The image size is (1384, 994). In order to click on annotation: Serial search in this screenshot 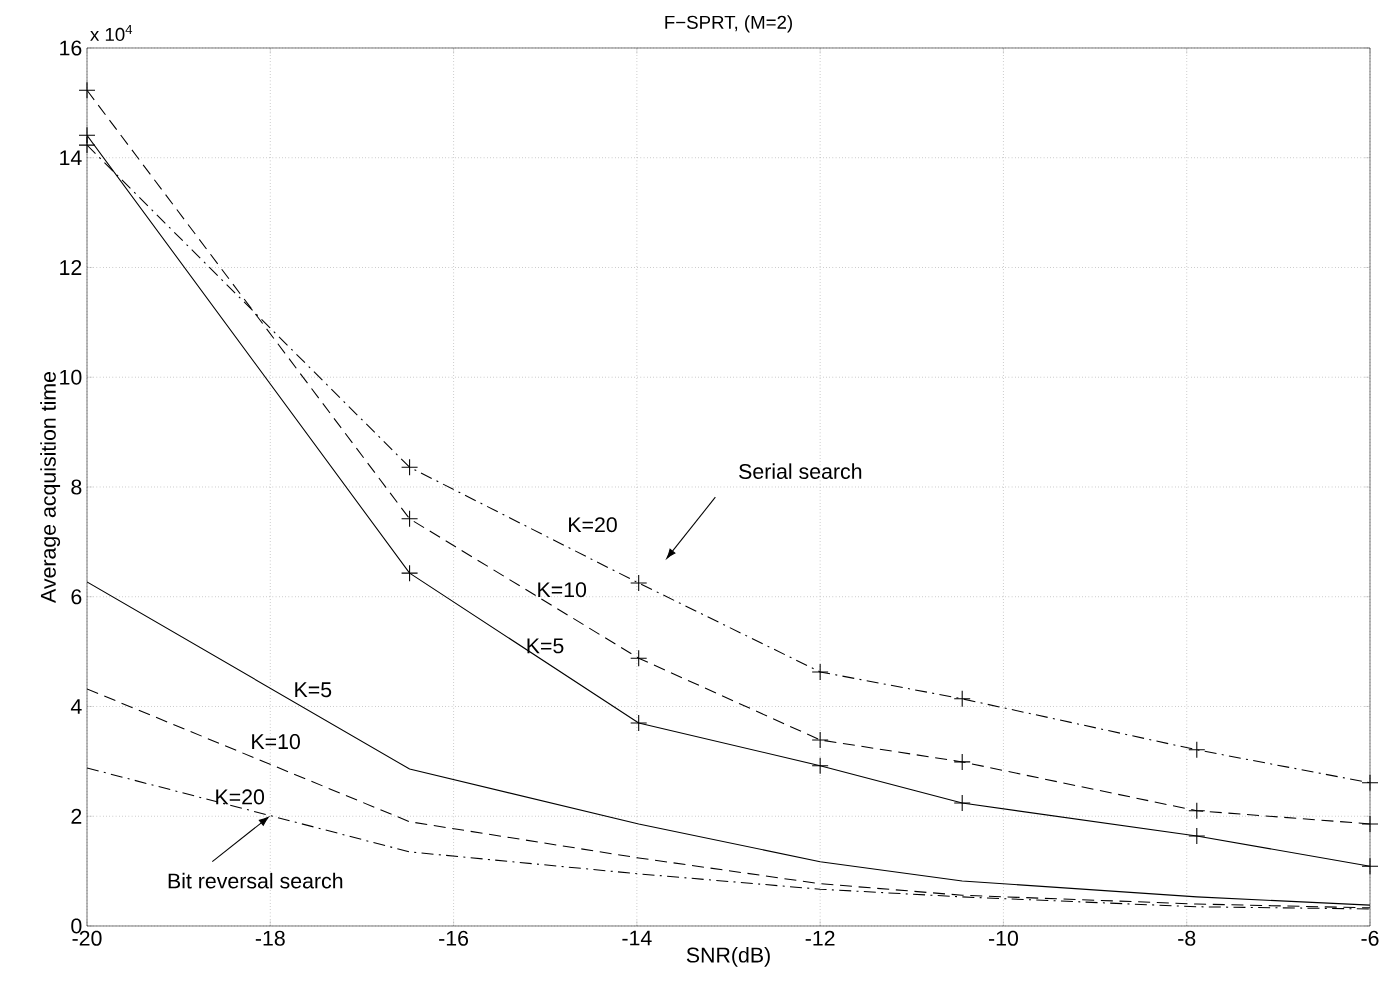, I will do `click(800, 471)`.